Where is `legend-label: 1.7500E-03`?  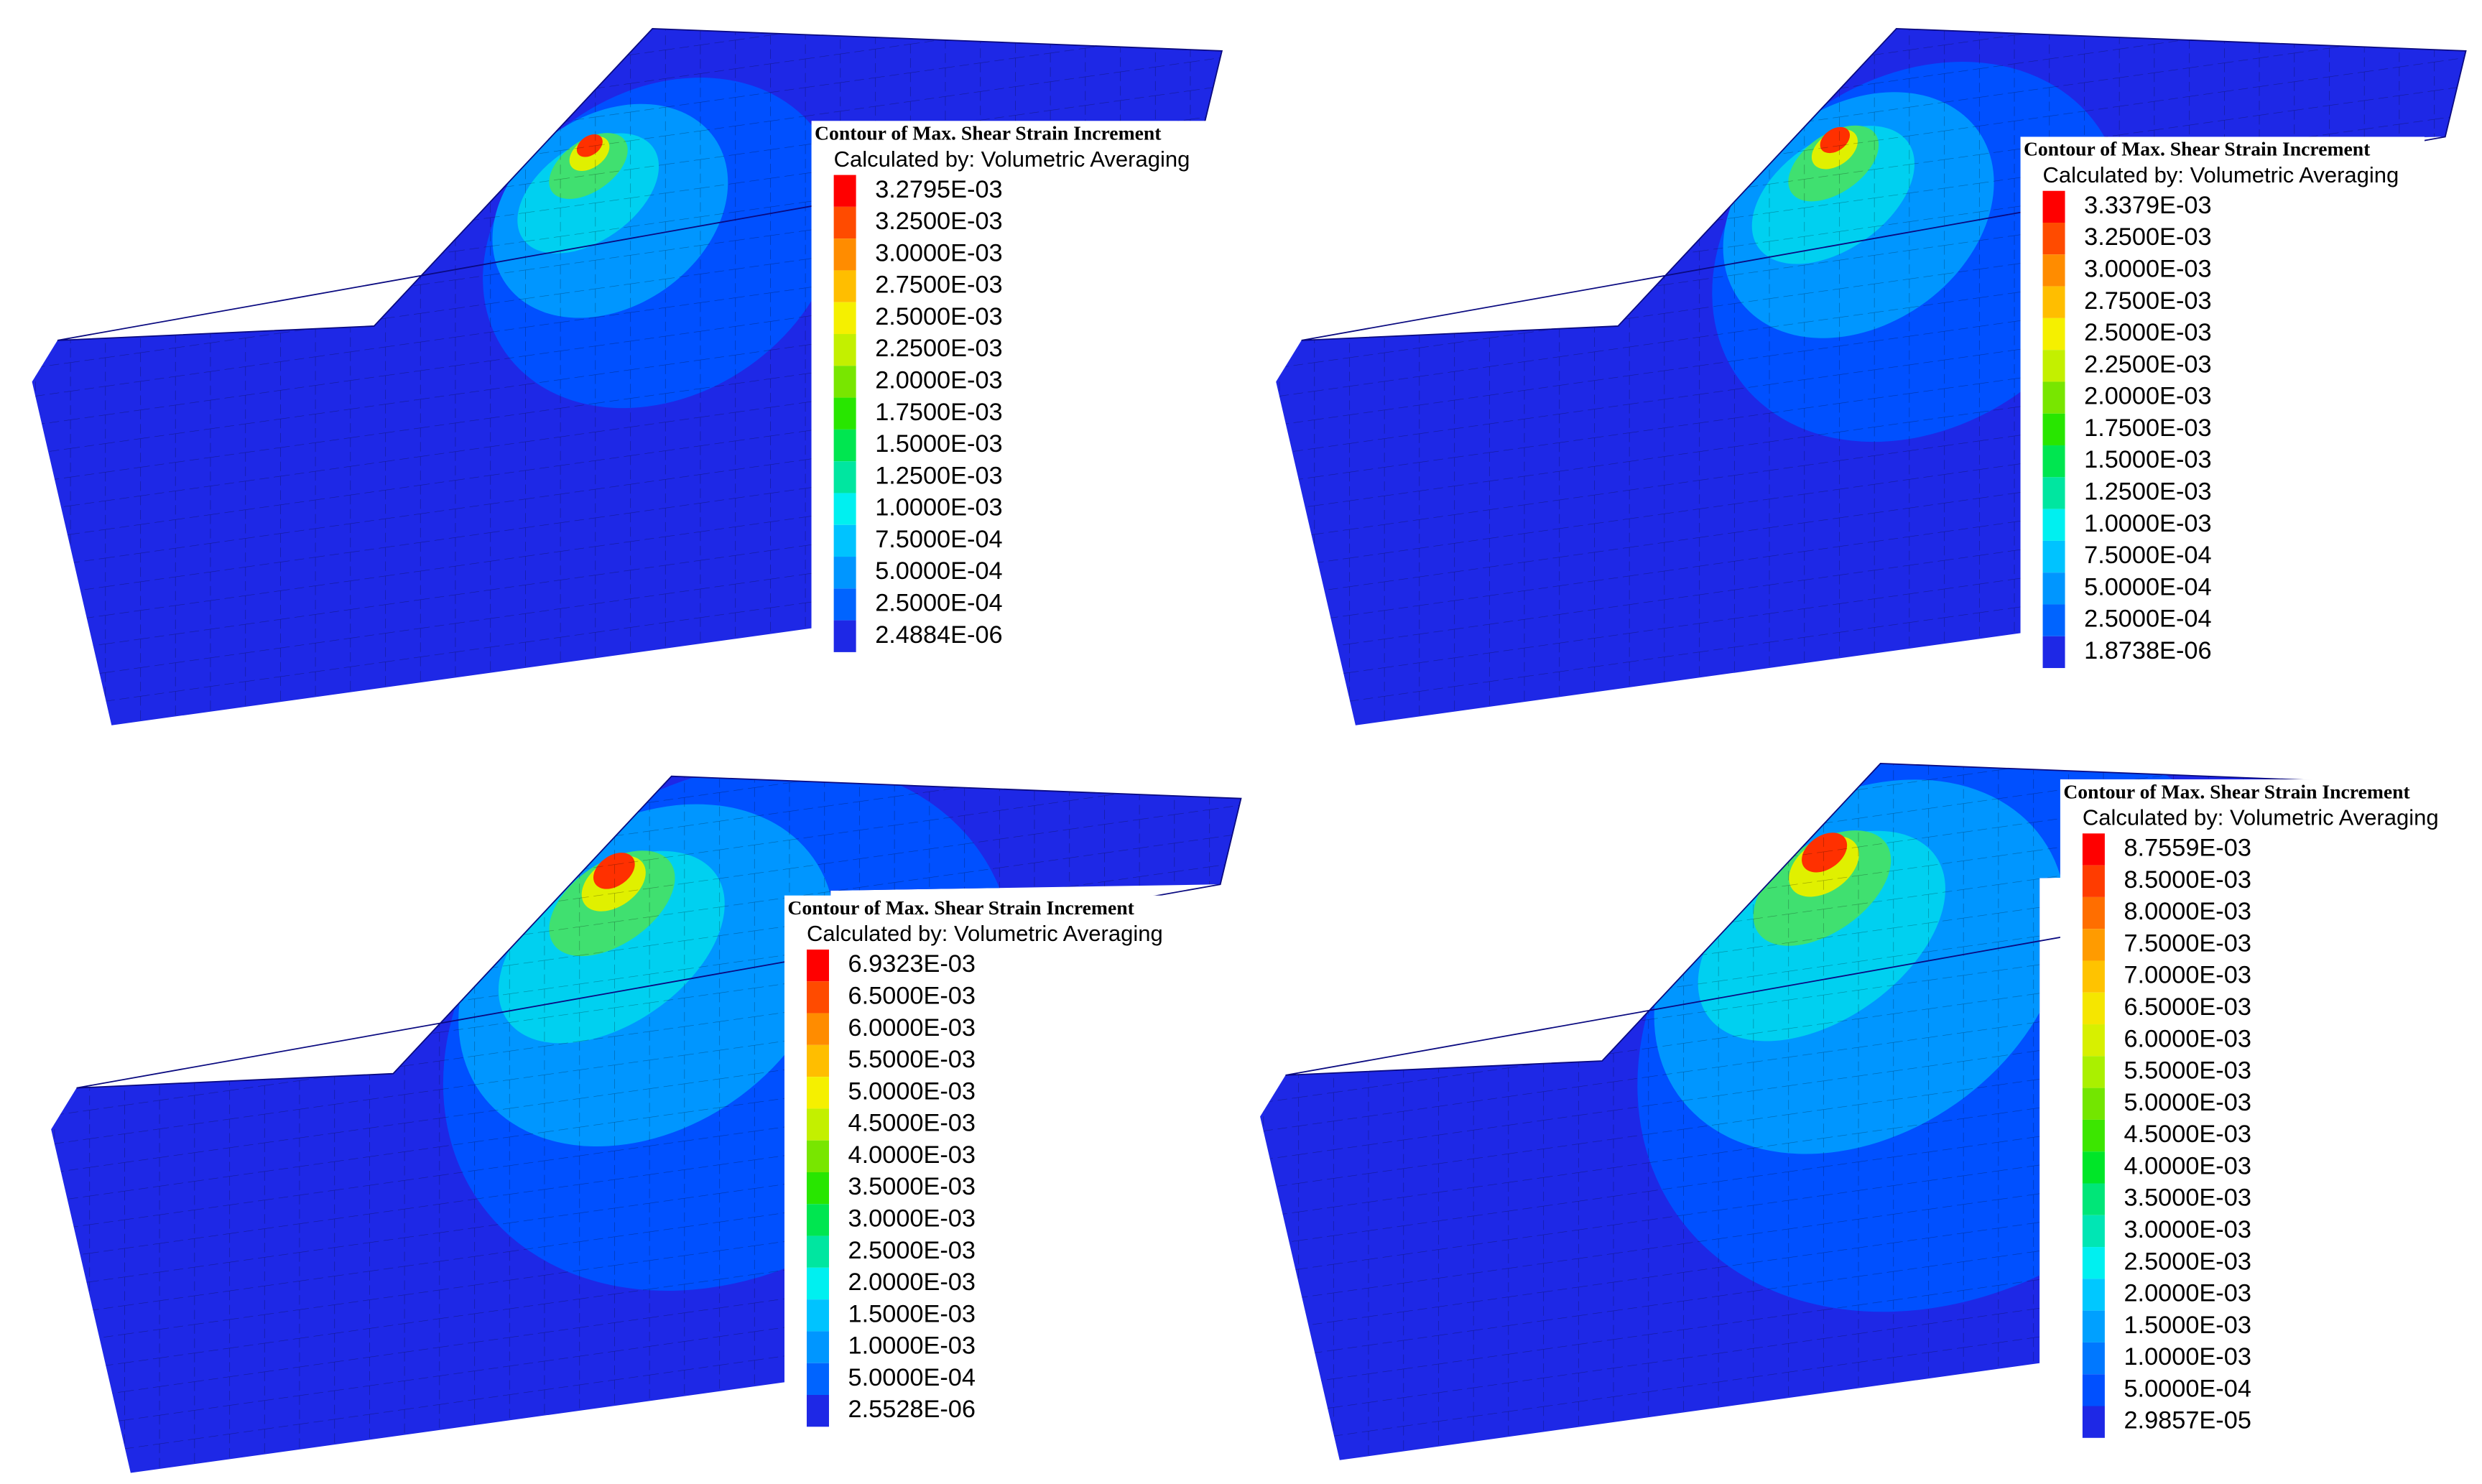 legend-label: 1.7500E-03 is located at coordinates (2147, 428).